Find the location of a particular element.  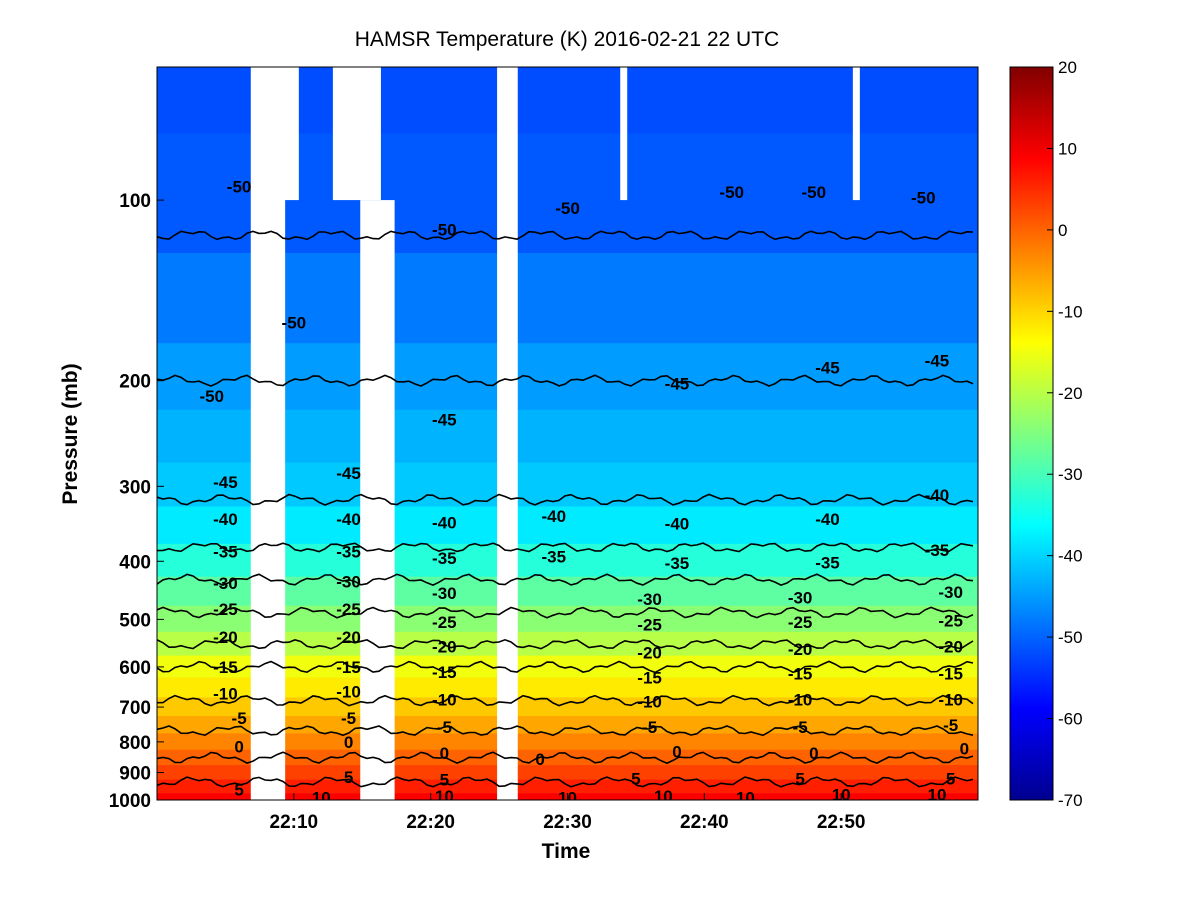

y-tick-label: 700 is located at coordinates (135, 708).